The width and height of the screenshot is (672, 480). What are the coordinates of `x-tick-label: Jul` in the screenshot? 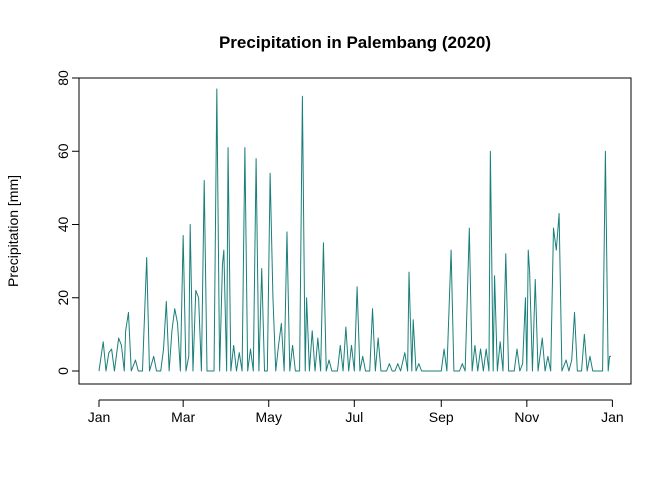 It's located at (354, 417).